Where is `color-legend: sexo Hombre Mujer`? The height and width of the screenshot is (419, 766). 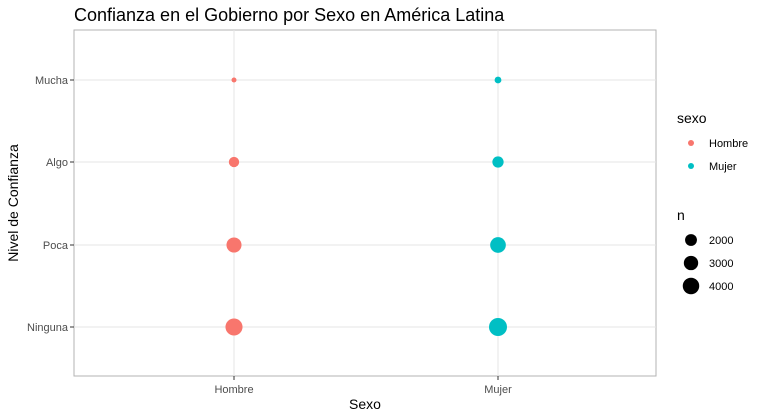
color-legend: sexo Hombre Mujer is located at coordinates (712, 141).